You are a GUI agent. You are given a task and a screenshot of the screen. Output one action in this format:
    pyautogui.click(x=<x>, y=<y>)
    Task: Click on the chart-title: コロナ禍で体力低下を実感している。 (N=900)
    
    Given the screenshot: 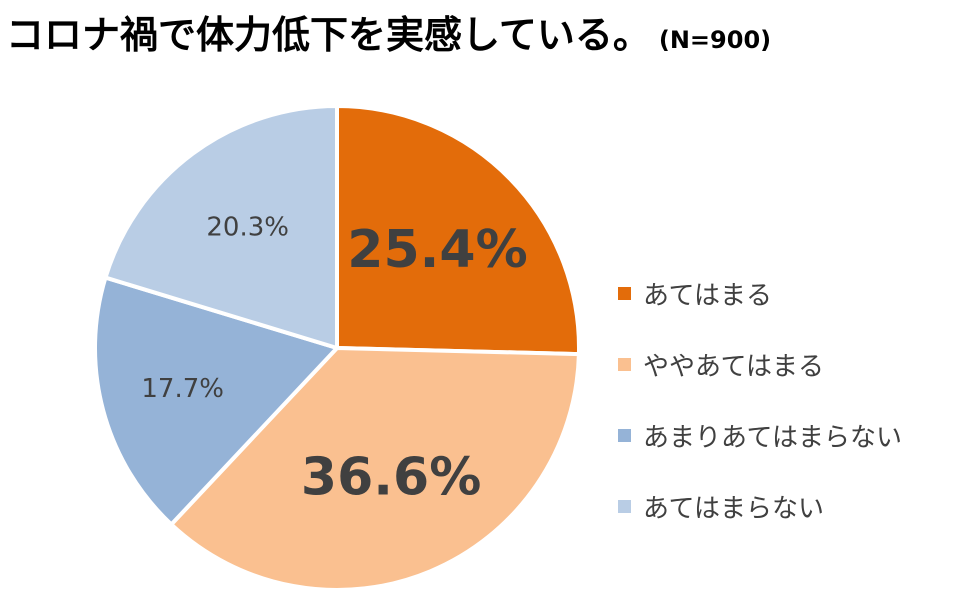 What is the action you would take?
    pyautogui.click(x=388, y=31)
    